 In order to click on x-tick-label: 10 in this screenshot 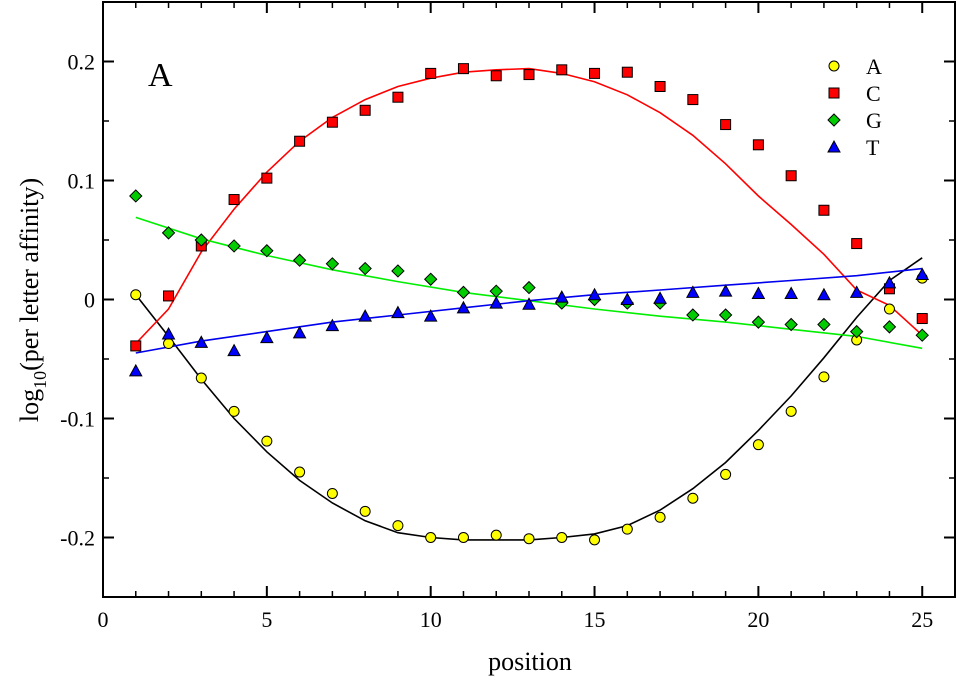, I will do `click(431, 619)`.